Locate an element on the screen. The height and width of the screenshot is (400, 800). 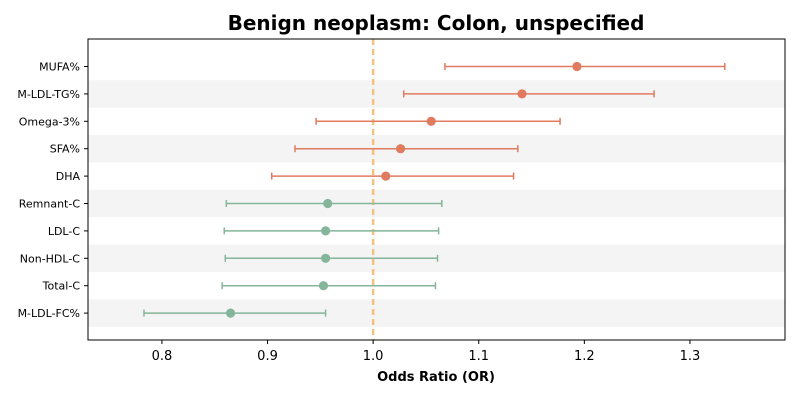
y-tick-label: Non-HDL-C is located at coordinates (50, 258).